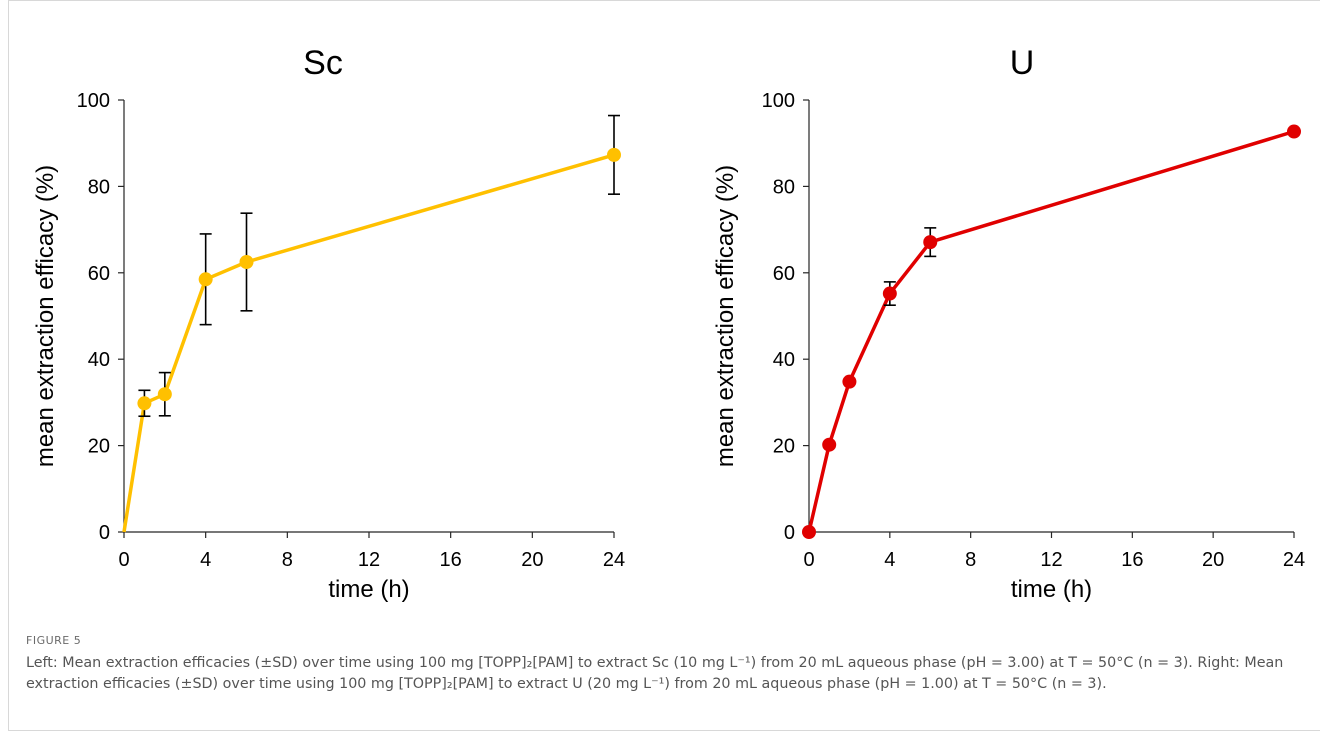 The height and width of the screenshot is (733, 1320). I want to click on figure-label: FIGURE 5, so click(54, 640).